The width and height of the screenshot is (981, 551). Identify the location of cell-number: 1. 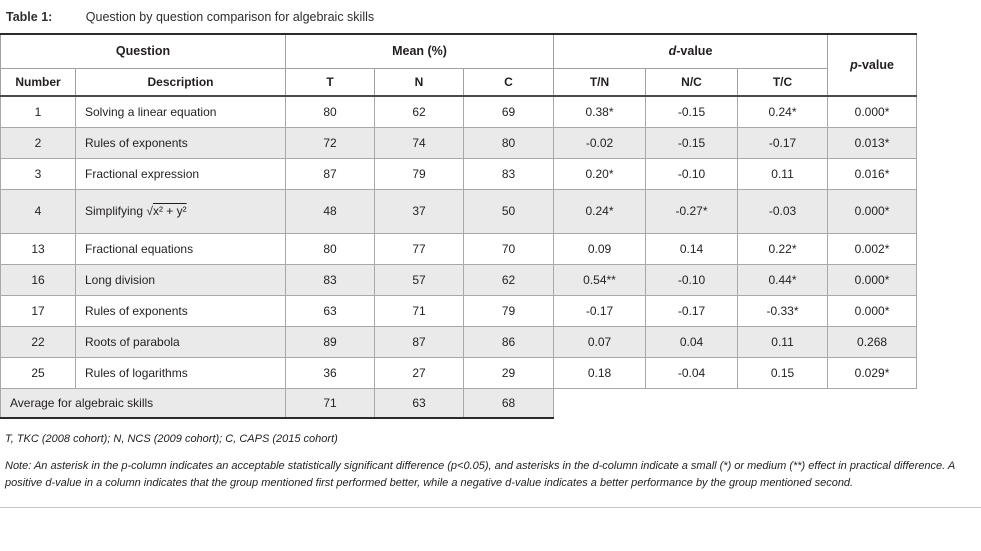
(38, 111).